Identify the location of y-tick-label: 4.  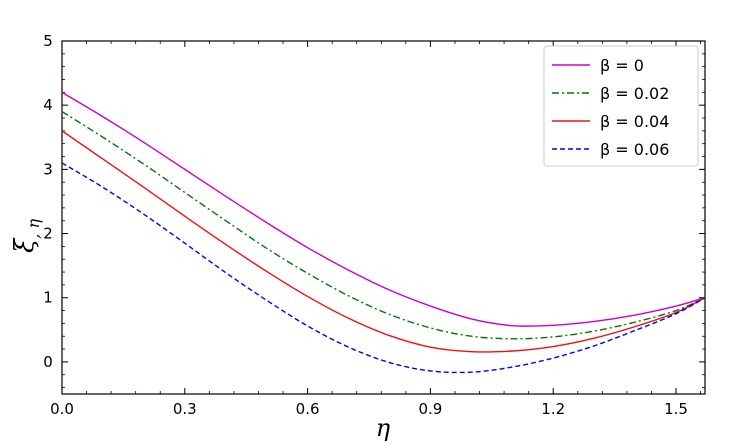
(48, 105).